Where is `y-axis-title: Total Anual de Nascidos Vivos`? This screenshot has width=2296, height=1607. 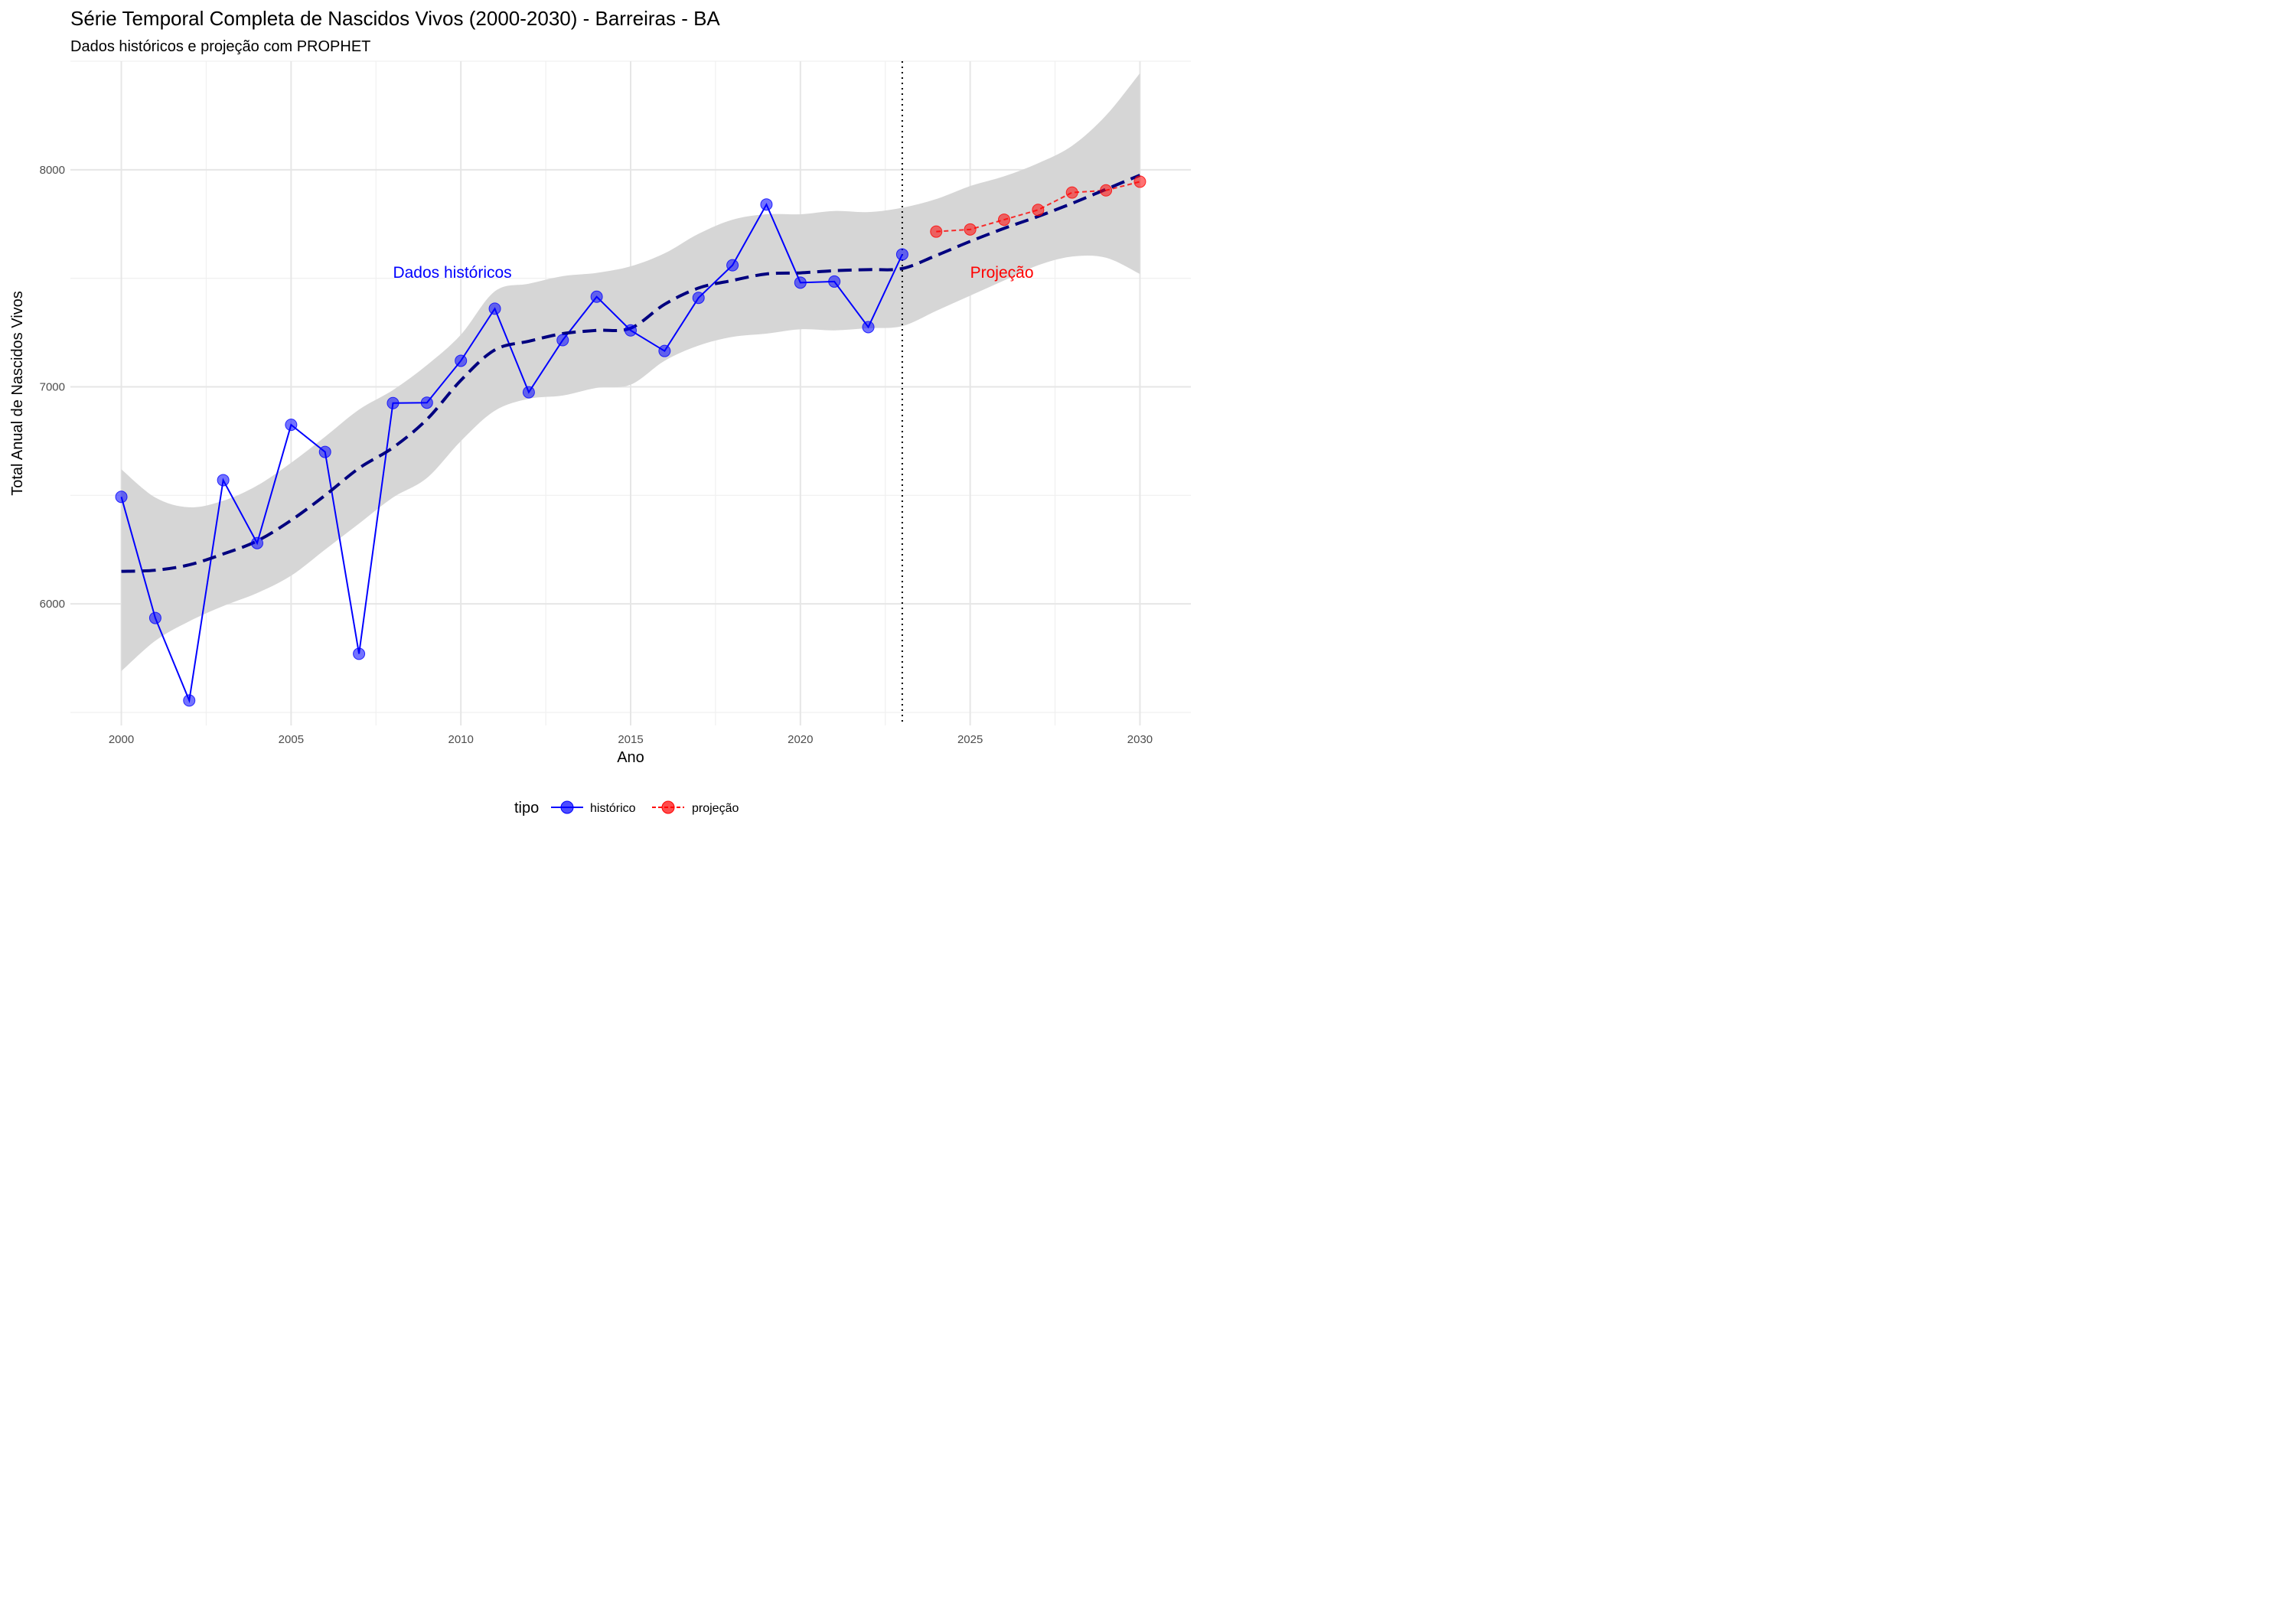
y-axis-title: Total Anual de Nascidos Vivos is located at coordinates (17, 394).